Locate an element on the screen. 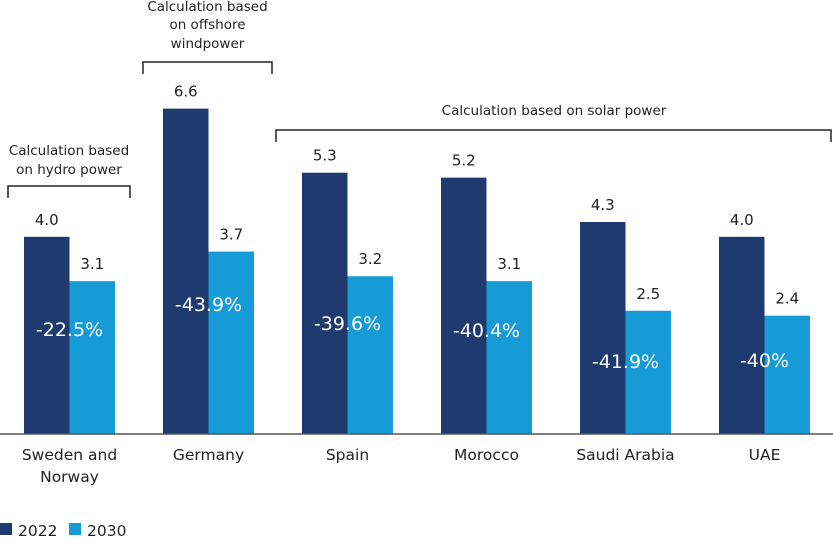  value-label: 6.6 is located at coordinates (186, 92).